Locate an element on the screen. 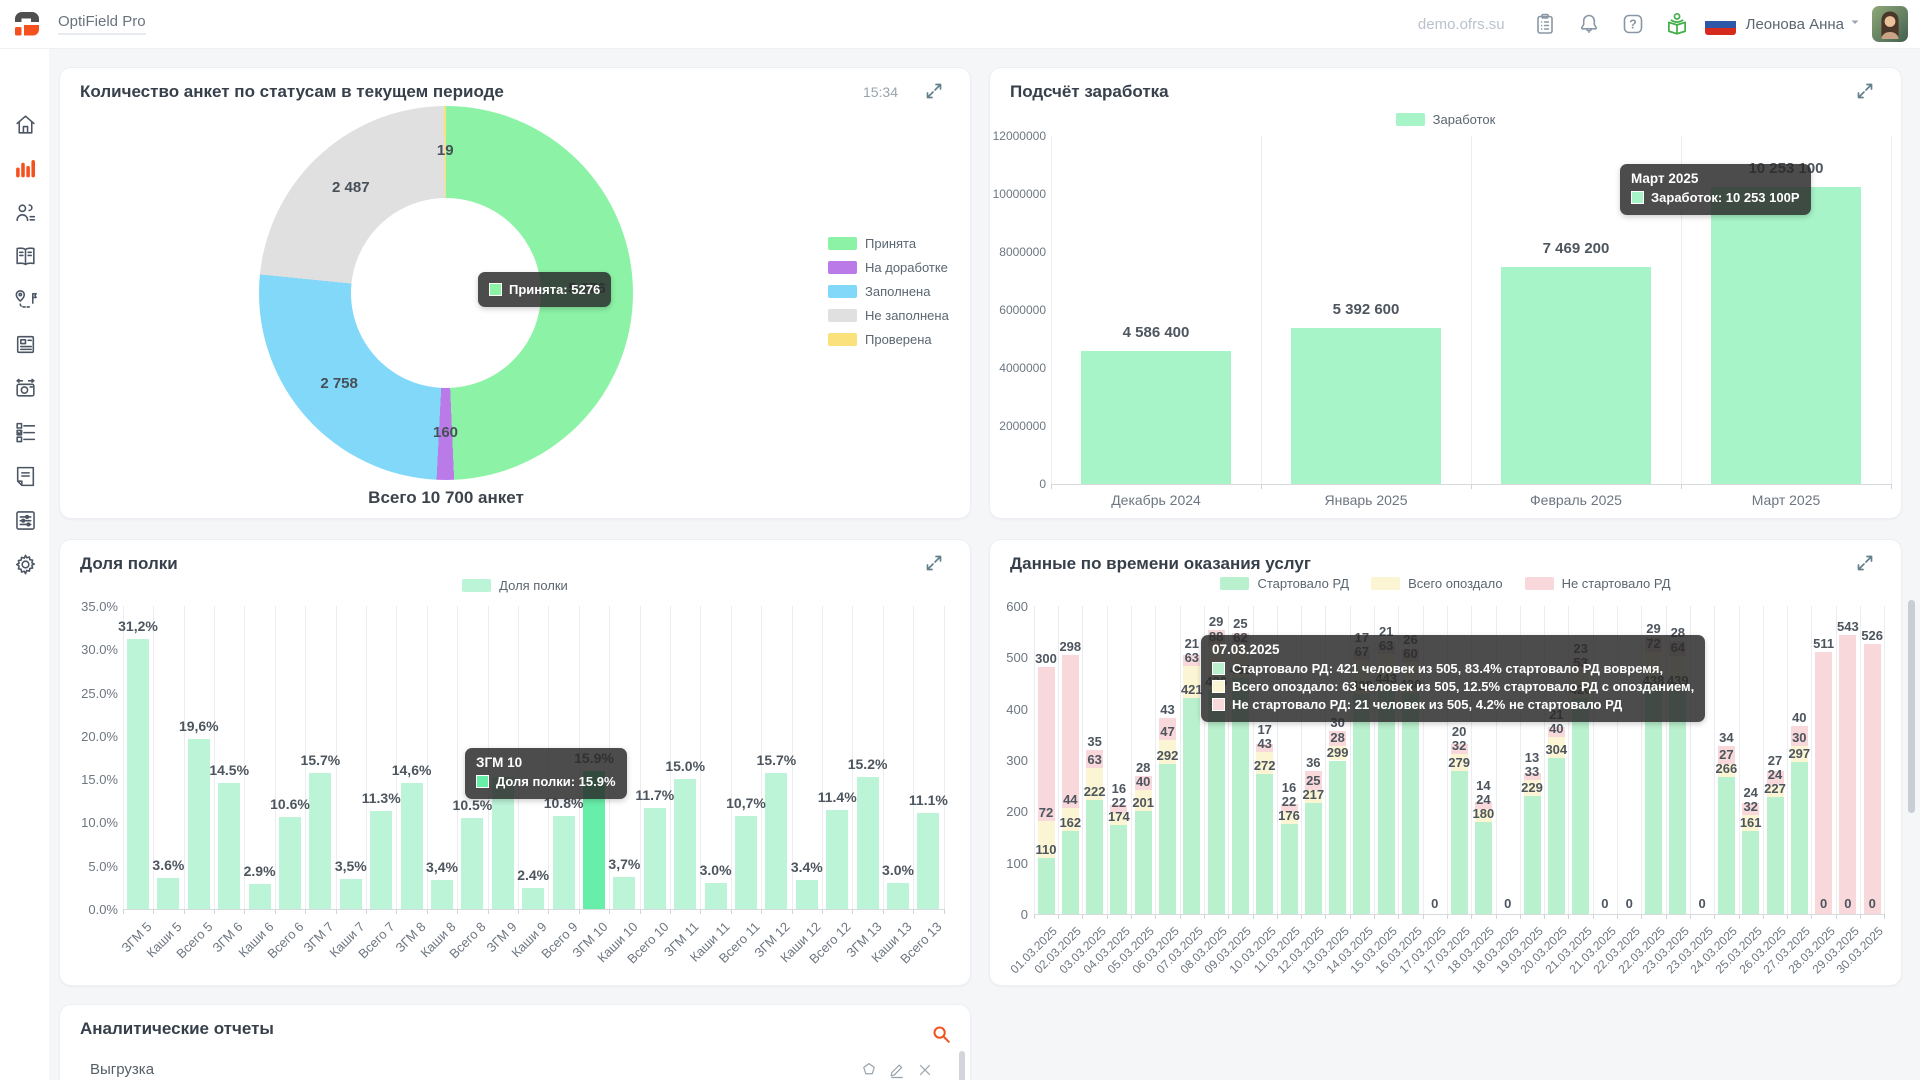 This screenshot has height=1080, width=1920. bar-ЗГМ 10 is located at coordinates (594, 840).